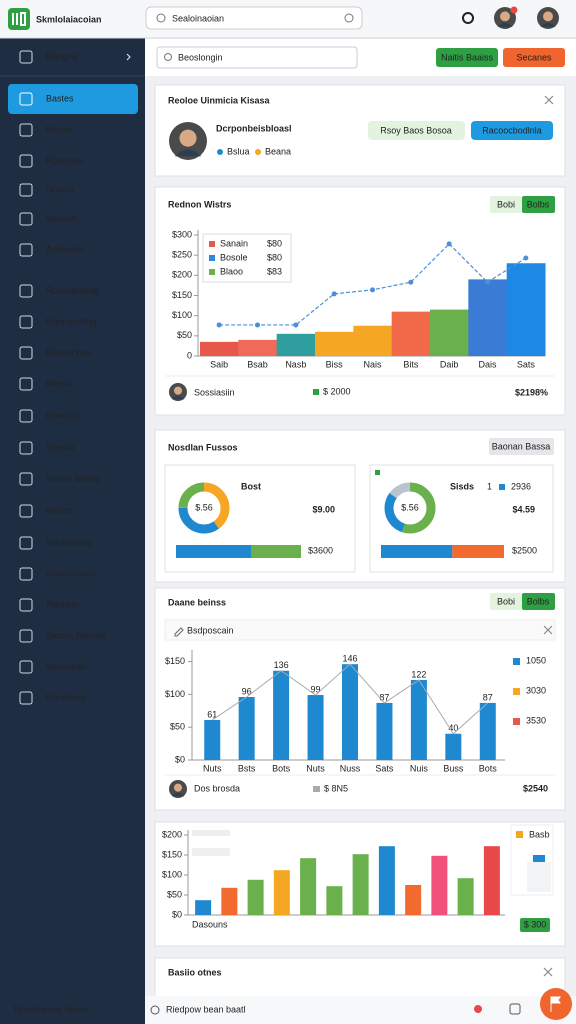 This screenshot has width=576, height=1024. What do you see at coordinates (73, 478) in the screenshot?
I see `sidebar-item: Nansn Bating` at bounding box center [73, 478].